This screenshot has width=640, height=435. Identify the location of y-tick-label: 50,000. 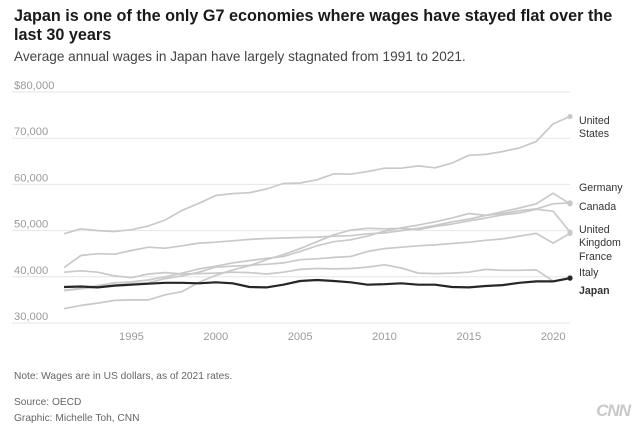
(31, 225).